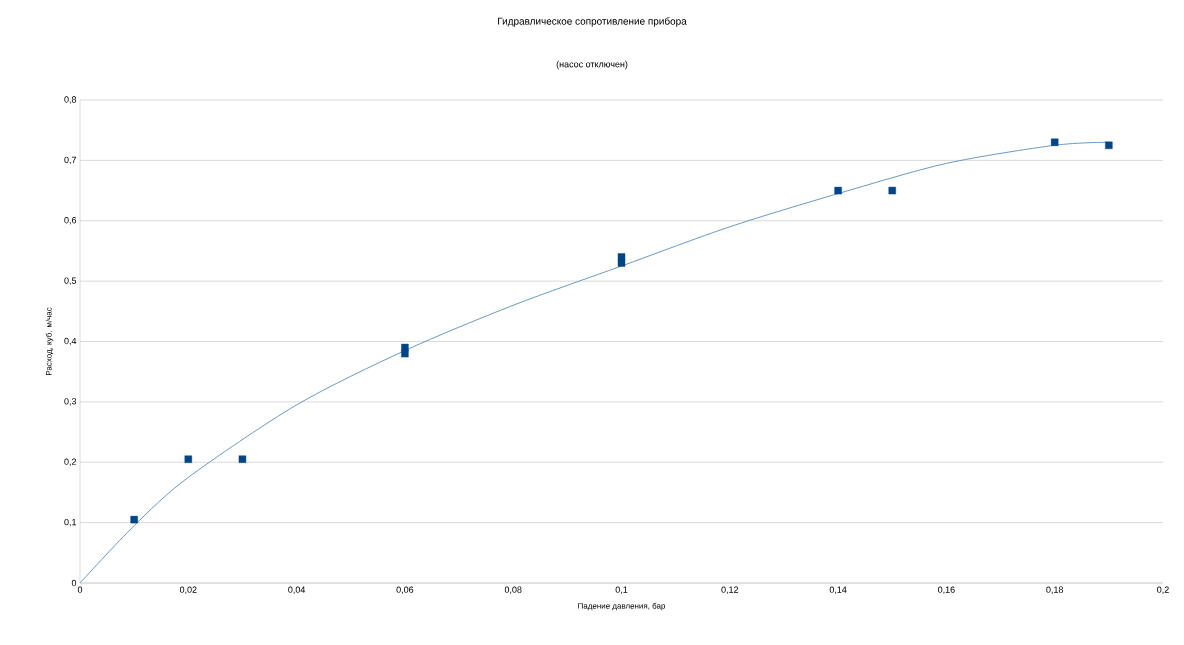 The height and width of the screenshot is (645, 1184). What do you see at coordinates (70, 341) in the screenshot?
I see `y-tick-label: 0,4` at bounding box center [70, 341].